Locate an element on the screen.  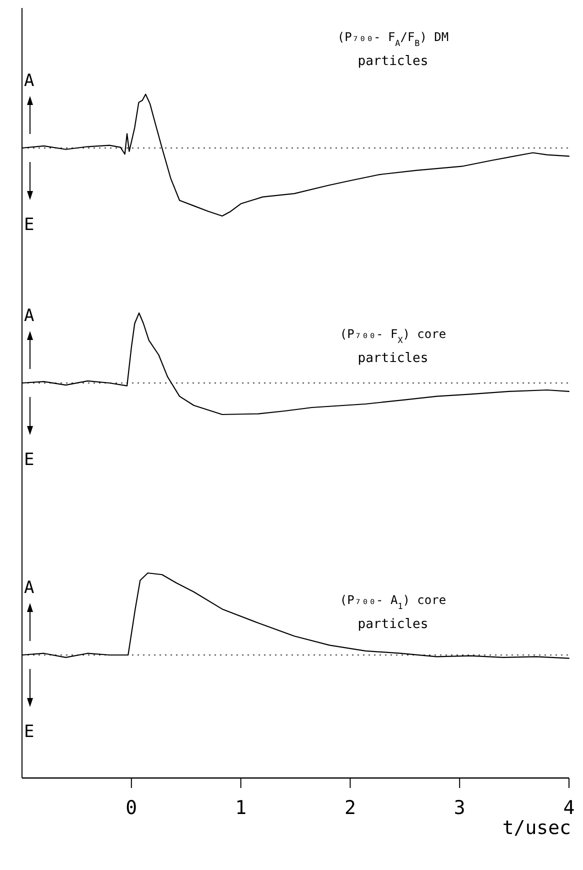
text: (P₇₀₀- A$_{1}$) core is located at coordinates (393, 602).